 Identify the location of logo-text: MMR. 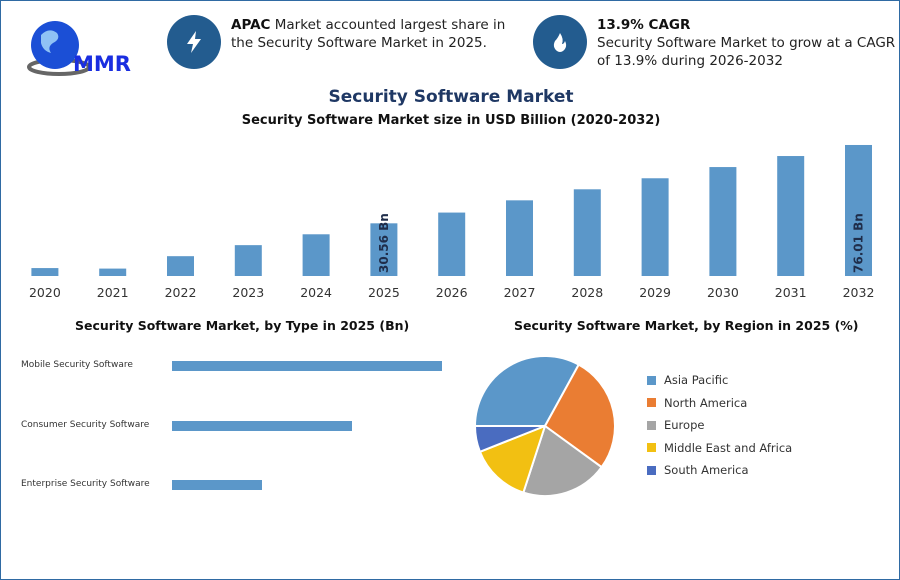
(102, 64).